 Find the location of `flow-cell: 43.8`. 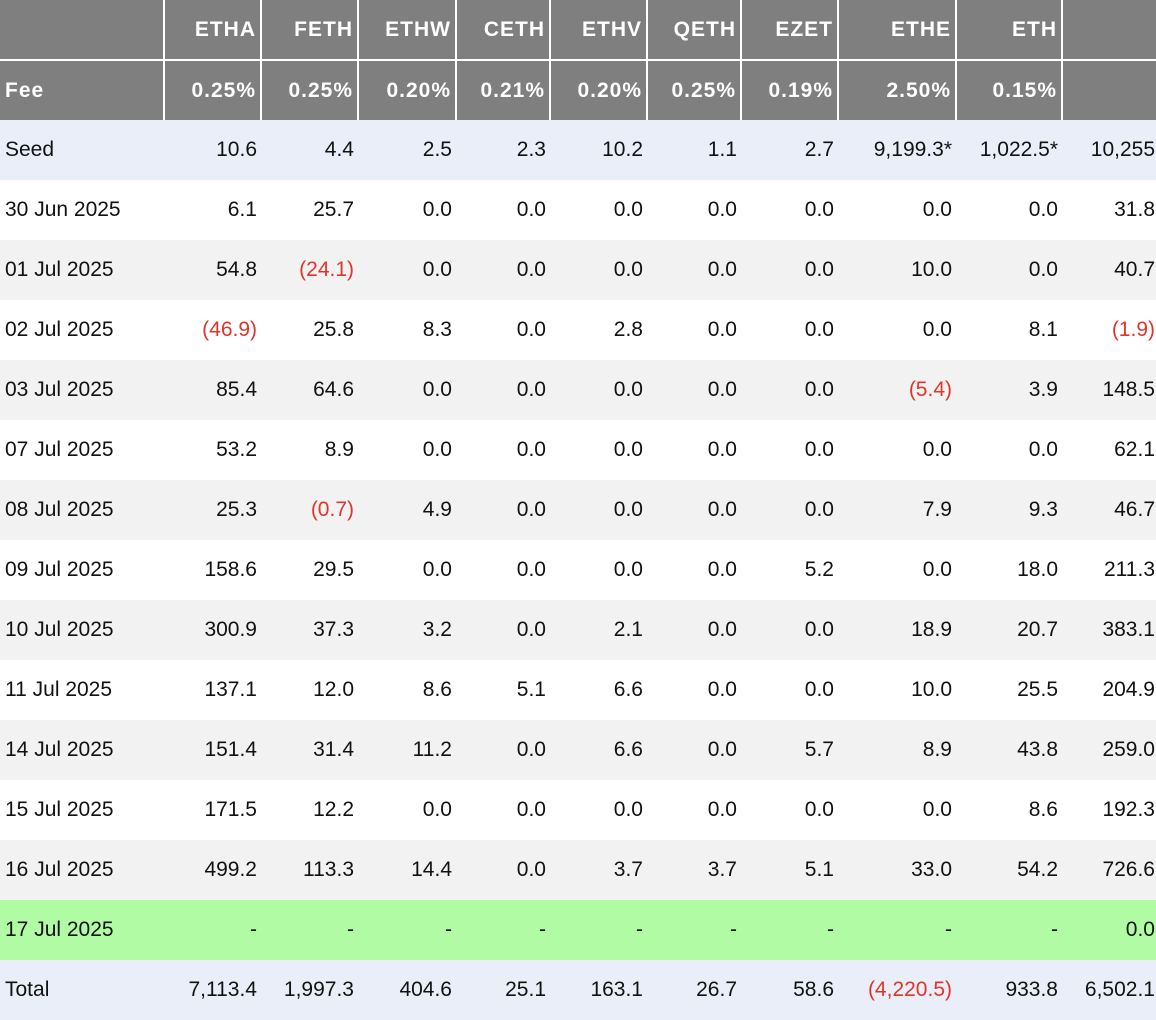

flow-cell: 43.8 is located at coordinates (1009, 750).